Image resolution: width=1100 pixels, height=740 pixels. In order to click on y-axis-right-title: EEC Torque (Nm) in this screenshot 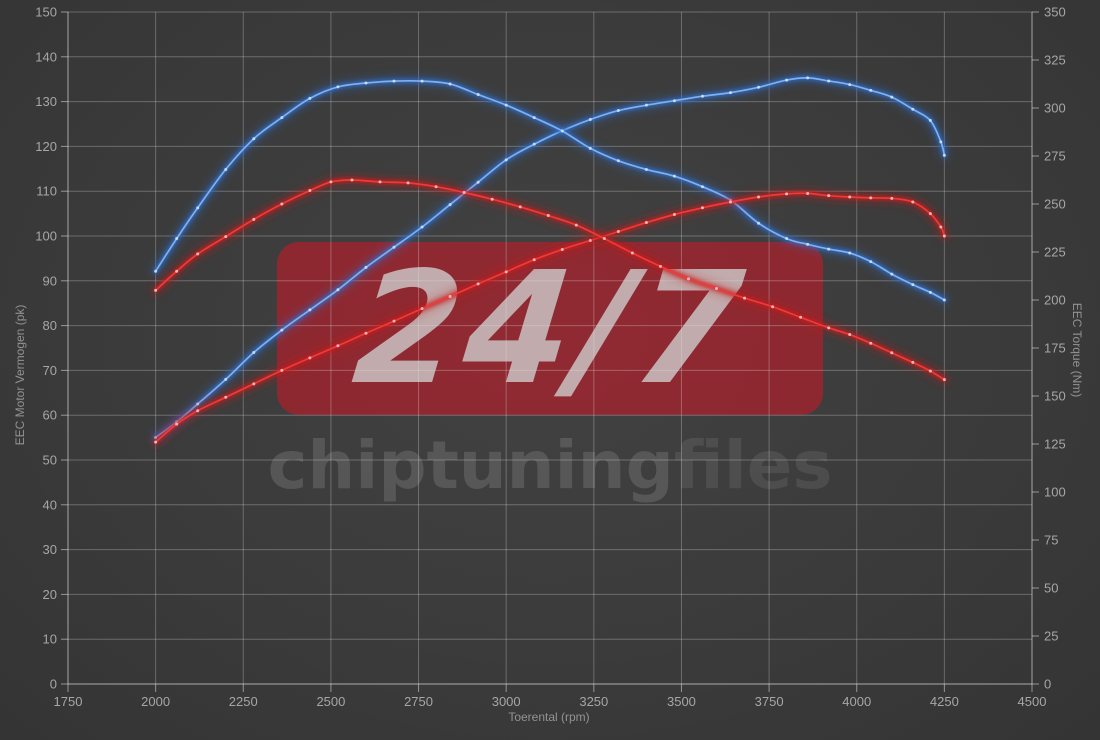, I will do `click(1077, 350)`.